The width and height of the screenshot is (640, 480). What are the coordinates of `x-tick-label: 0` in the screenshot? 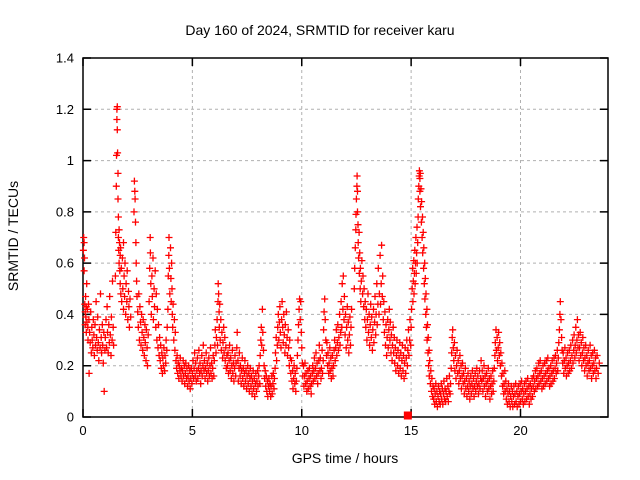 It's located at (82, 430).